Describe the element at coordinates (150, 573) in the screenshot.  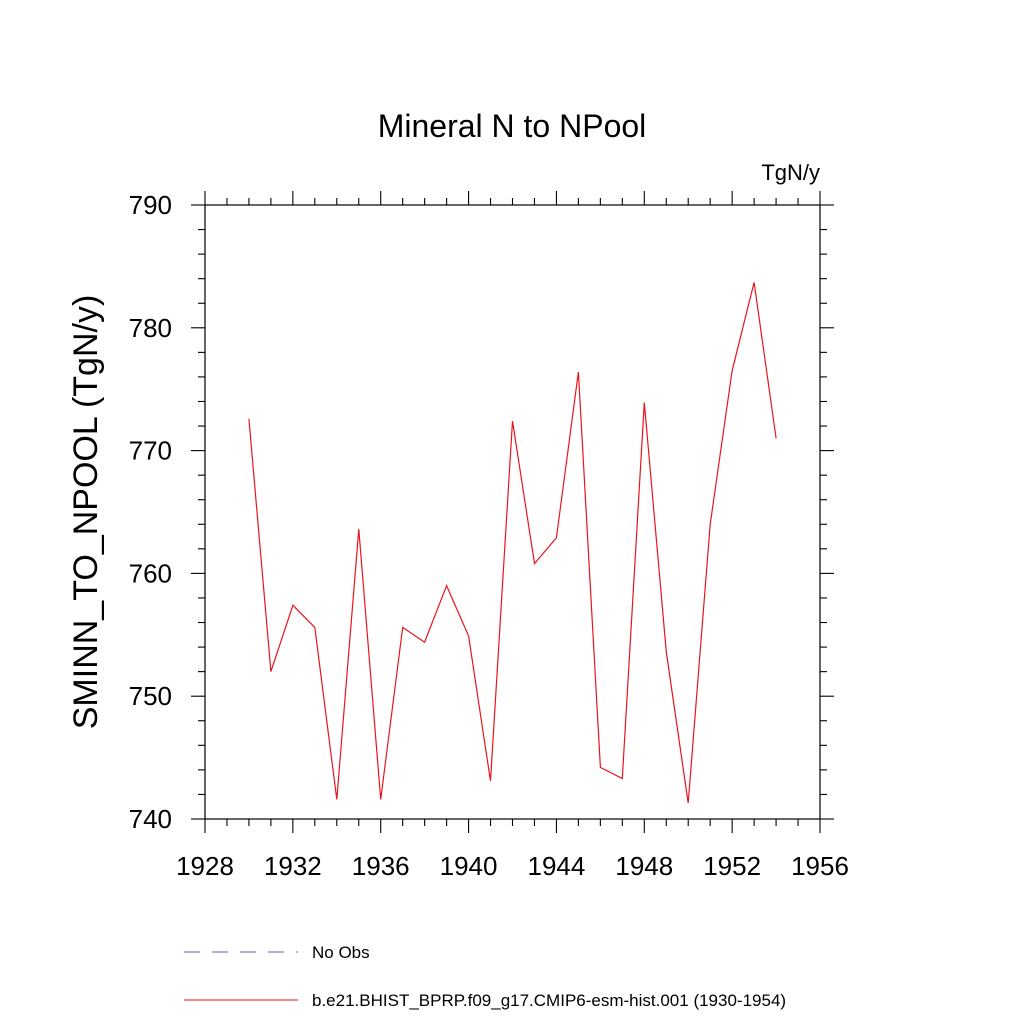
I see `y-tick-label: 760` at that location.